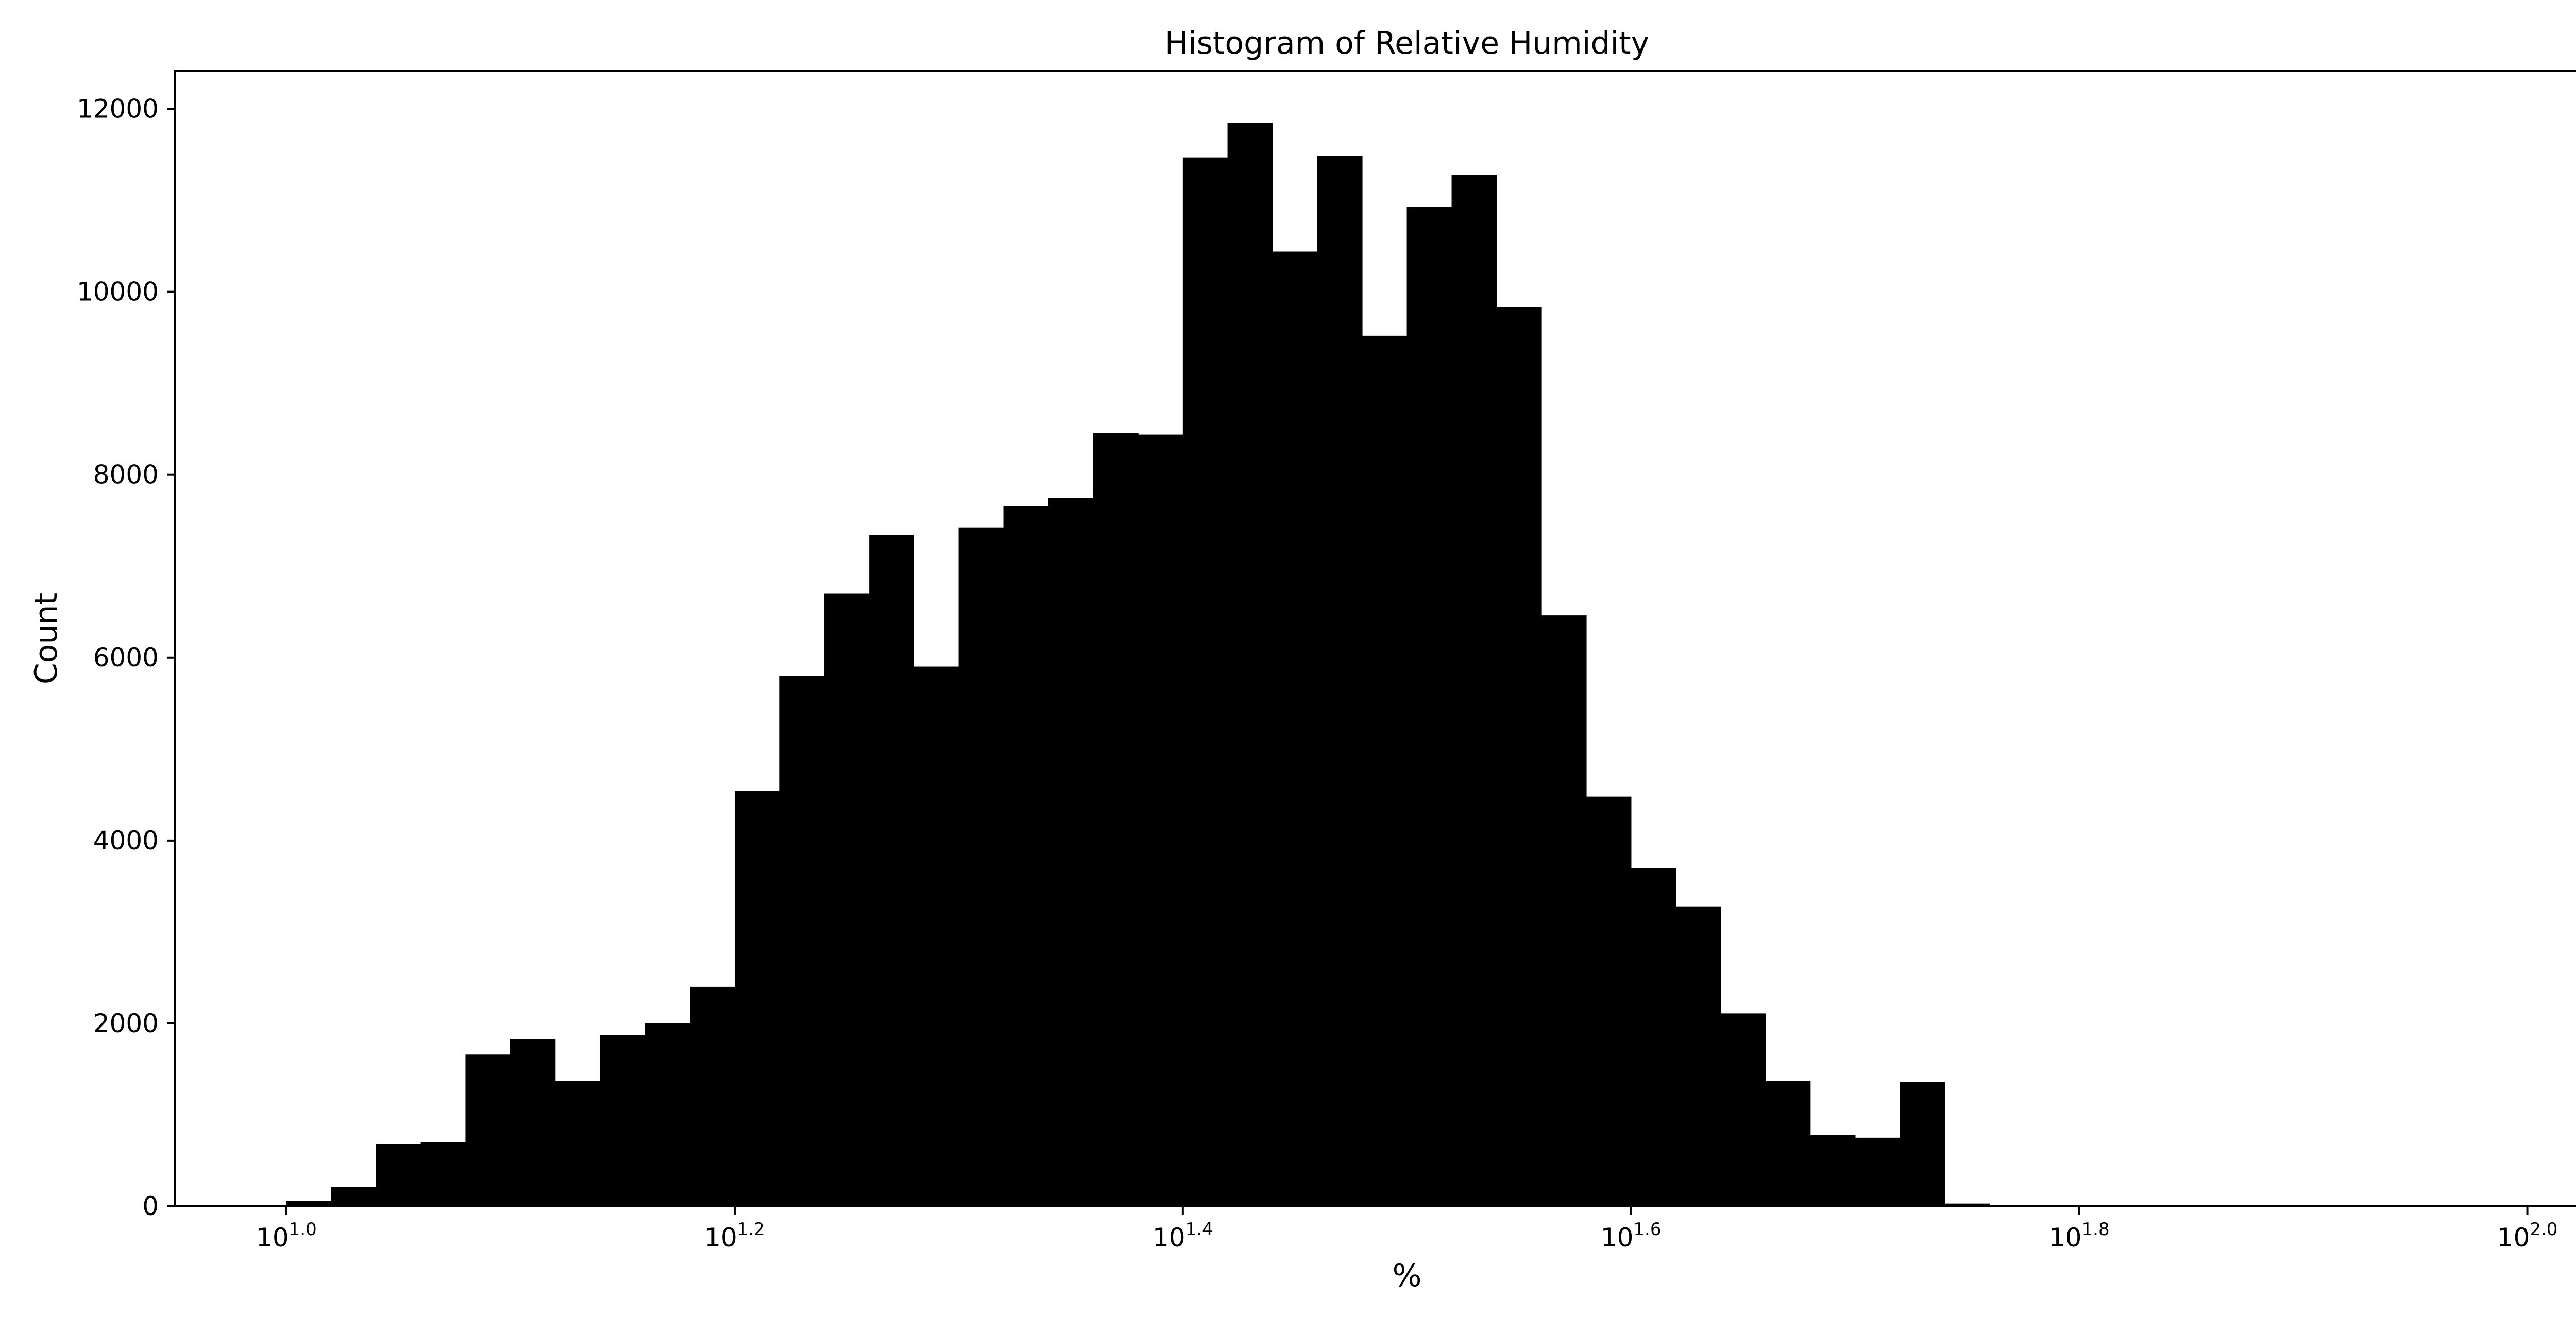 The image size is (2576, 1334). What do you see at coordinates (734, 1236) in the screenshot?
I see `x-tick-label: 101.2` at bounding box center [734, 1236].